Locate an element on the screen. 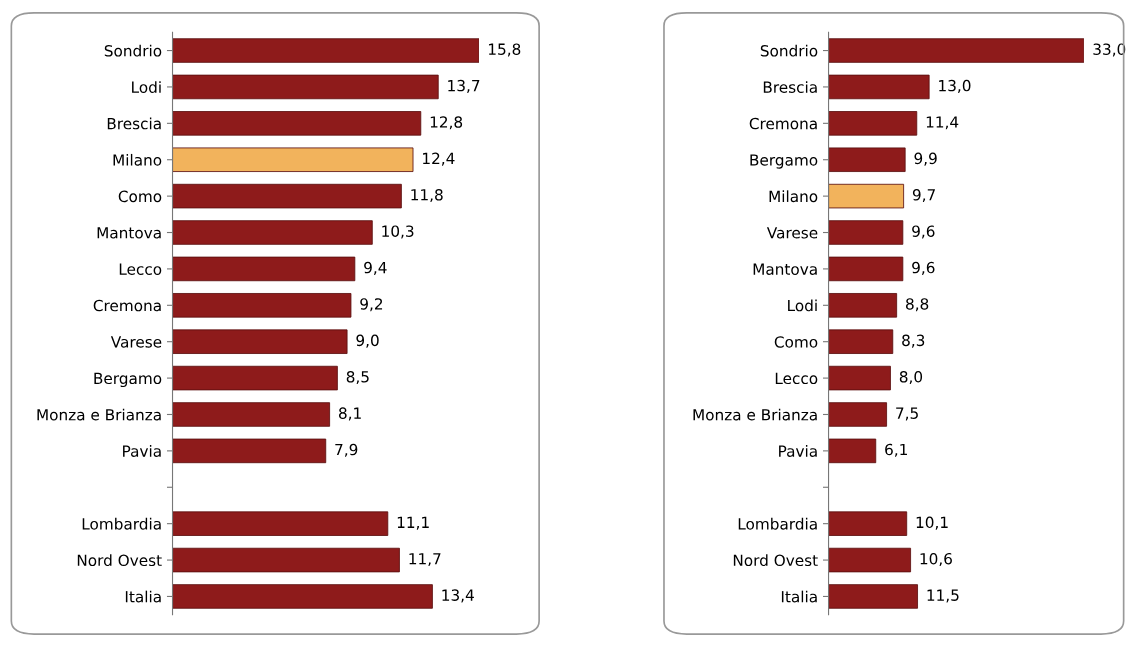  data-label: 11,4 is located at coordinates (942, 123).